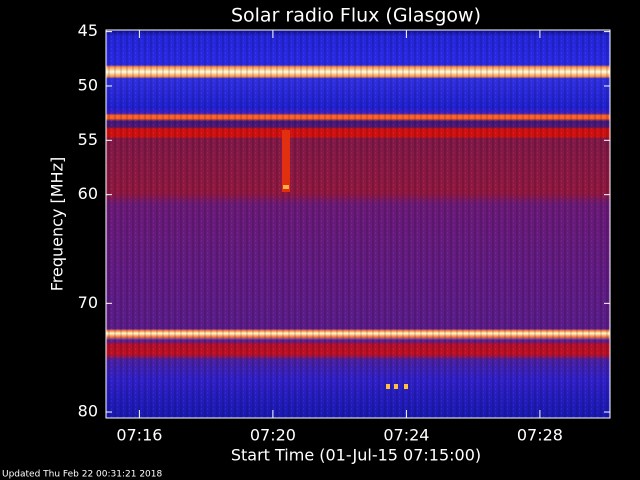  What do you see at coordinates (88, 30) in the screenshot?
I see `y-tick-label: 45` at bounding box center [88, 30].